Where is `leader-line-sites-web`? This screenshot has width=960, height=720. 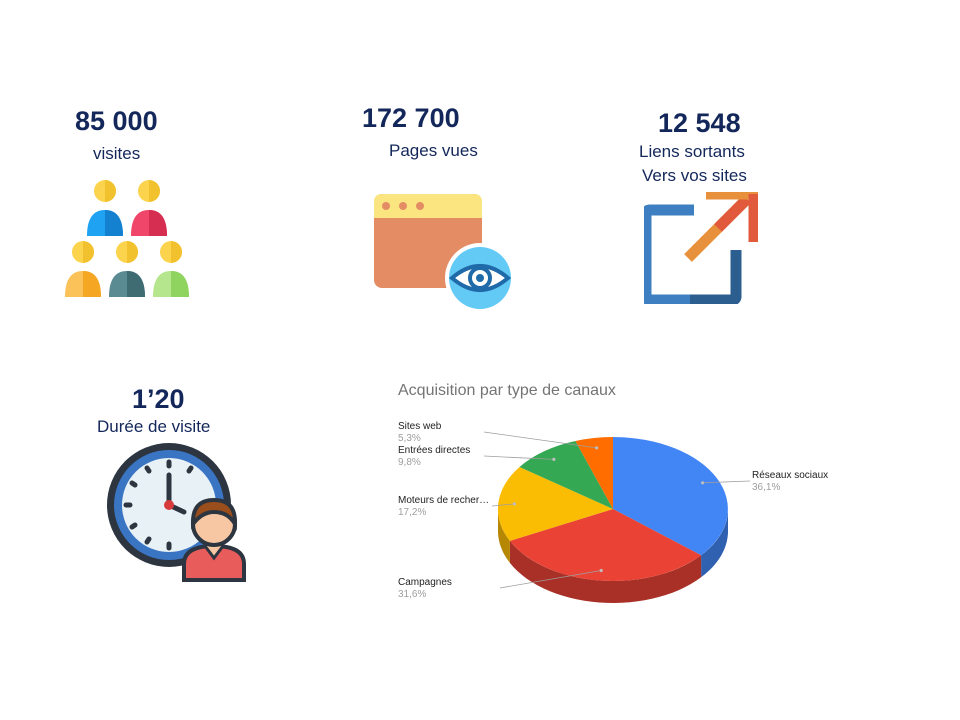 leader-line-sites-web is located at coordinates (540, 440).